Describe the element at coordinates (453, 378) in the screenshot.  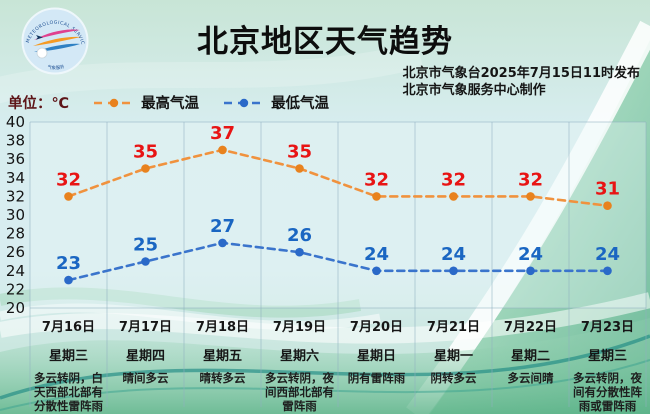
I see `day-forecast: 阴转多云` at that location.